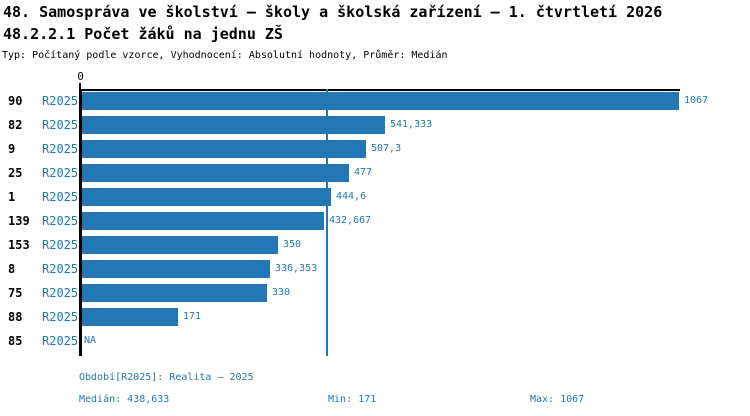 The image size is (750, 416). I want to click on territory-id-label: 139, so click(19, 221).